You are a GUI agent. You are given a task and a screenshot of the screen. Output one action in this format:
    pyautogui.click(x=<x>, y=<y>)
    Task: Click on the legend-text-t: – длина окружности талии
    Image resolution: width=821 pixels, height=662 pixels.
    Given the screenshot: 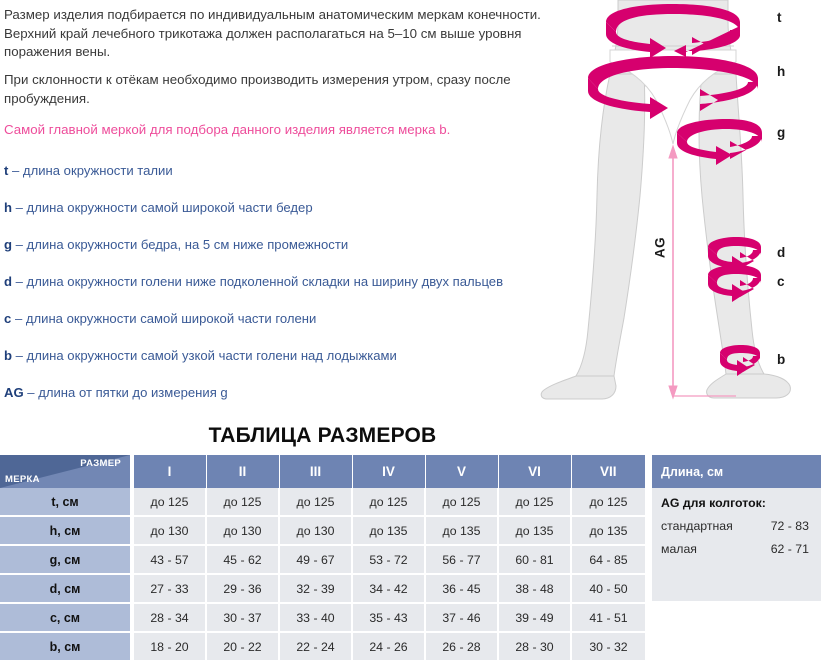 What is the action you would take?
    pyautogui.click(x=92, y=170)
    